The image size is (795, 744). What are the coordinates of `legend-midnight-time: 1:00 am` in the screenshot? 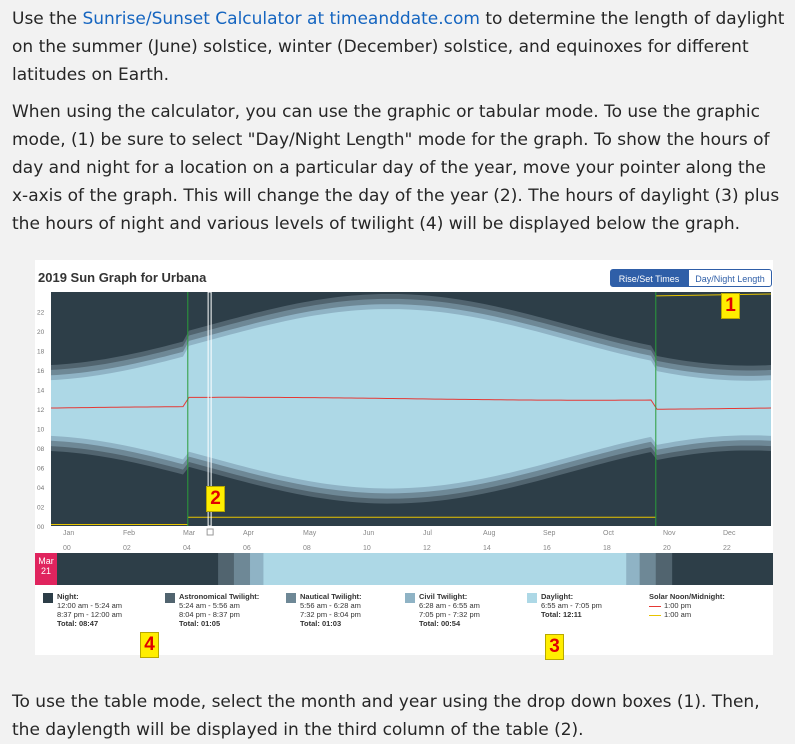 It's located at (678, 614).